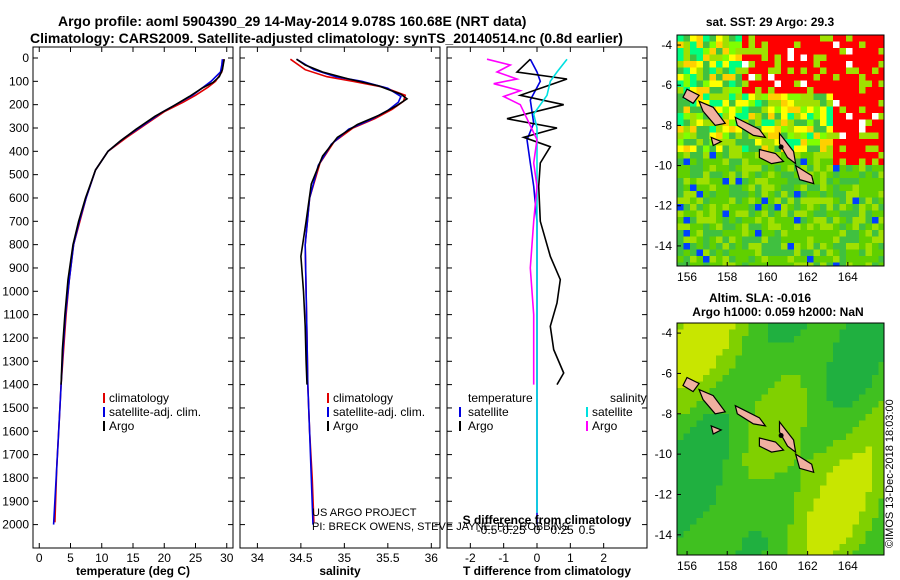 This screenshot has width=900, height=580. Describe the element at coordinates (605, 426) in the screenshot. I see `legend-entry: Argo` at that location.